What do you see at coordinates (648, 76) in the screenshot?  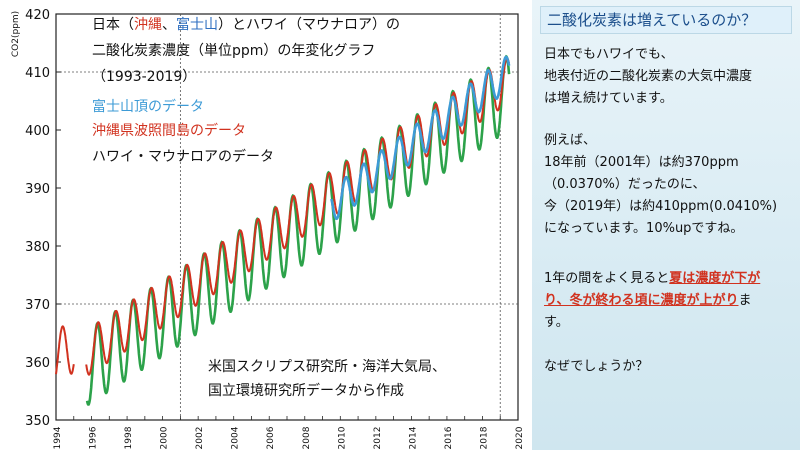 I see `p1-line2: 地表付近の二酸化炭素の大気中濃度` at bounding box center [648, 76].